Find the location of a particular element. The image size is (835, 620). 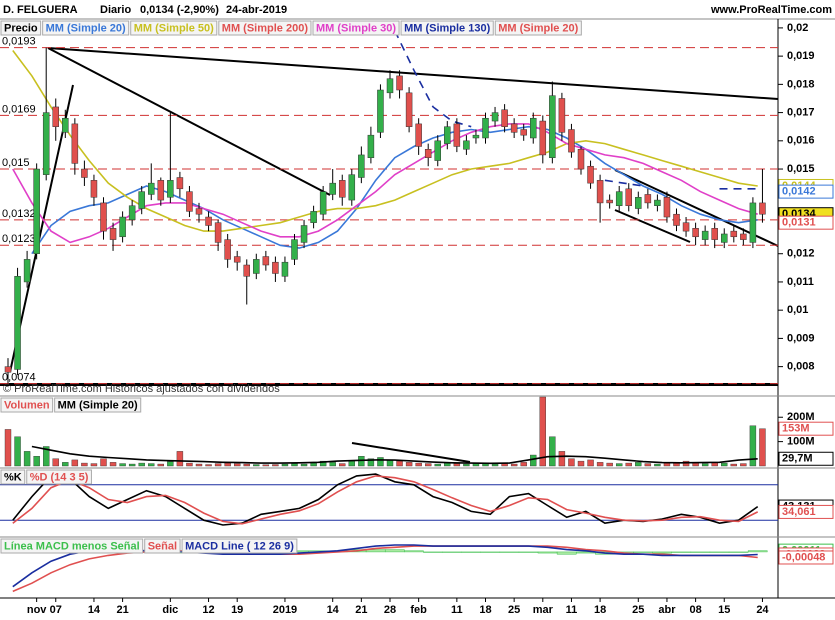

level-label: 0,0123 is located at coordinates (19, 239).